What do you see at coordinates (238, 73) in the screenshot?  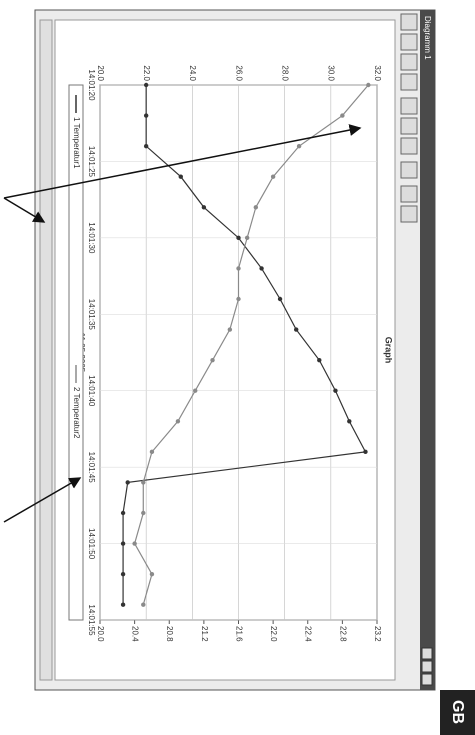 I see `y-tick-label: 26.0` at bounding box center [238, 73].